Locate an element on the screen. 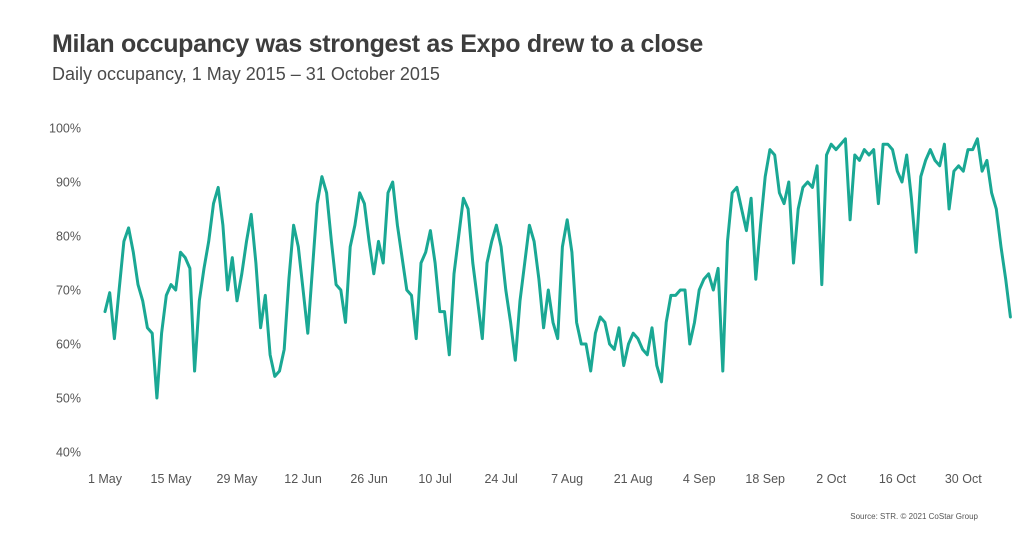 This screenshot has width=1024, height=535. y-axis-labels: 40% 50% 60% 70% 80% 90% 100% is located at coordinates (65, 291).